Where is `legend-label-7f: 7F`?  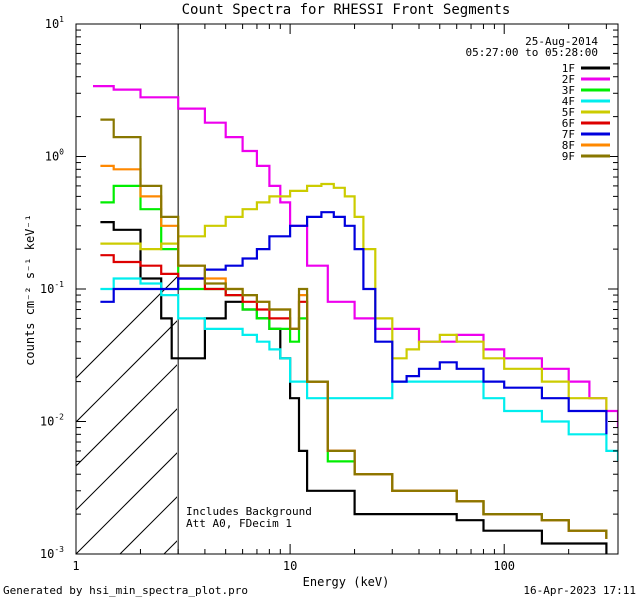 legend-label-7f: 7F is located at coordinates (568, 134).